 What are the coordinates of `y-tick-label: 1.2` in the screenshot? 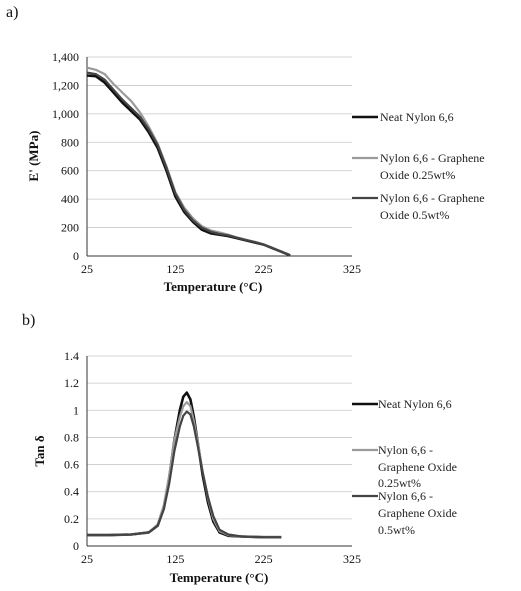 It's located at (71, 383).